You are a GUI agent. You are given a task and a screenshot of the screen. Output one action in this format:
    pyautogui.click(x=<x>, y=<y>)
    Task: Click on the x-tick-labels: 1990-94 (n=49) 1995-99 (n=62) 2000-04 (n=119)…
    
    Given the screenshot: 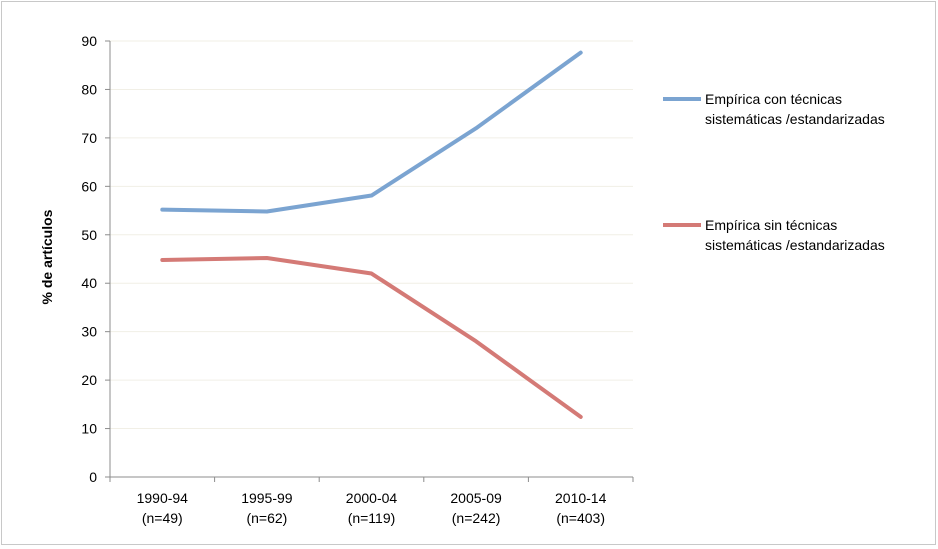 What is the action you would take?
    pyautogui.click(x=372, y=508)
    